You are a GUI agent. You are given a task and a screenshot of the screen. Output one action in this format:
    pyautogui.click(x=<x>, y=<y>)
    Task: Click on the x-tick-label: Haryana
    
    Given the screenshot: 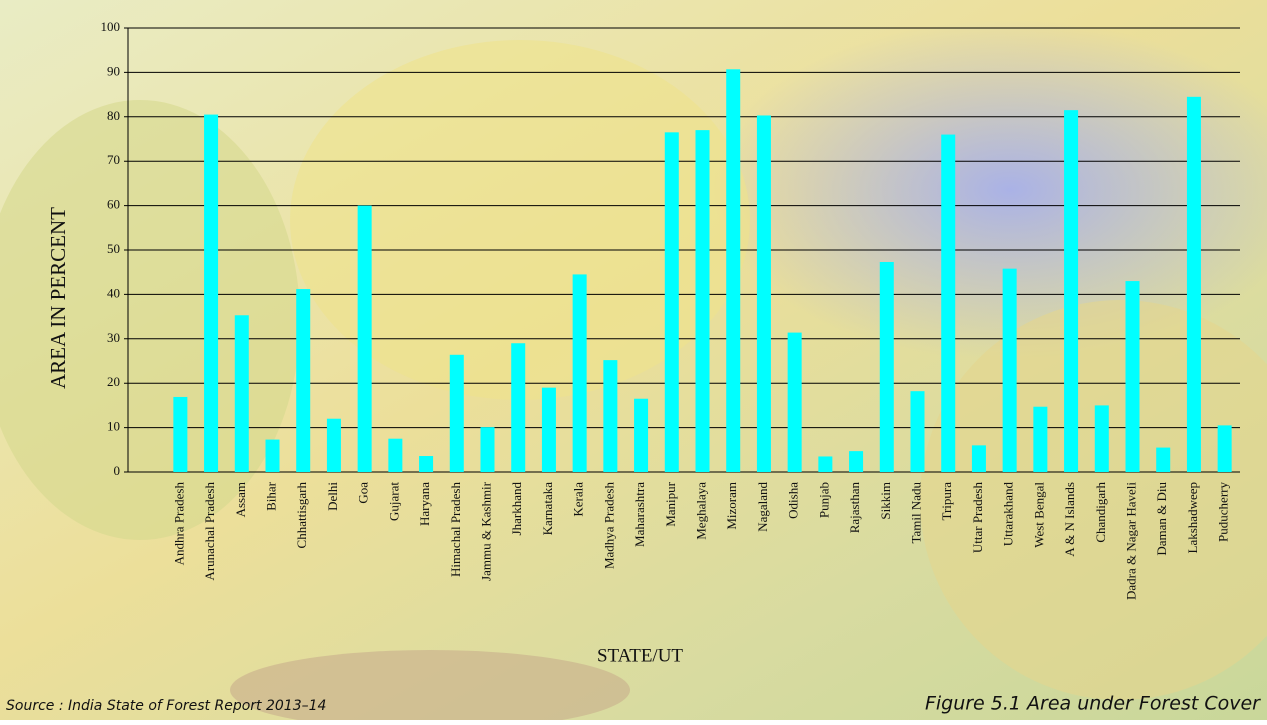 What is the action you would take?
    pyautogui.click(x=424, y=504)
    